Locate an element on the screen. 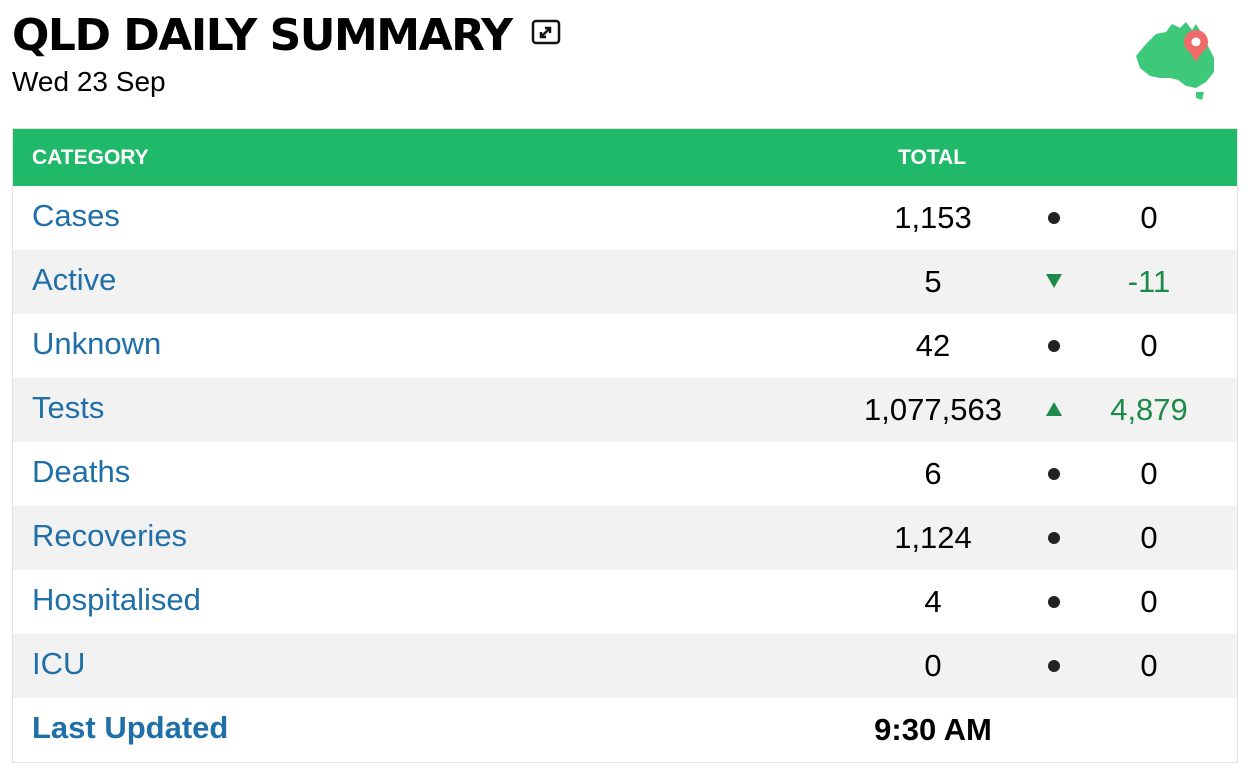  total-value: 1,077,563 is located at coordinates (933, 409).